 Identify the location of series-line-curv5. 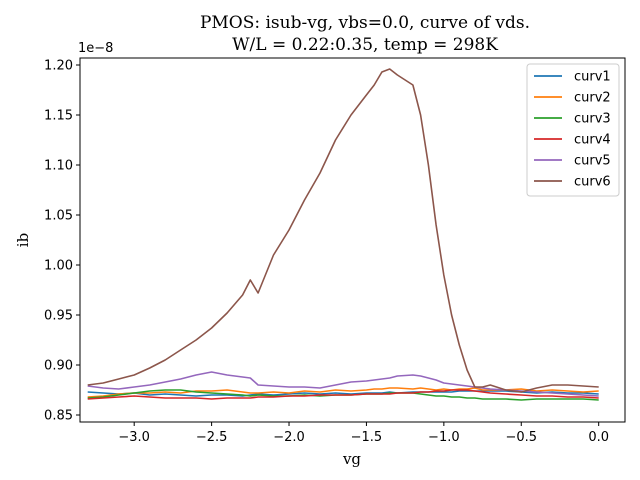
(343, 384).